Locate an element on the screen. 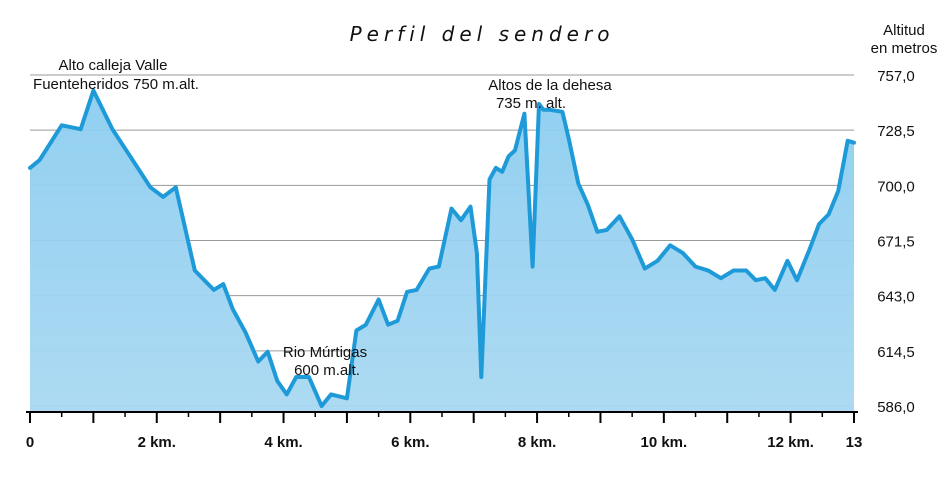 This screenshot has height=504, width=952. y-tick-label: 586,0 is located at coordinates (896, 407).